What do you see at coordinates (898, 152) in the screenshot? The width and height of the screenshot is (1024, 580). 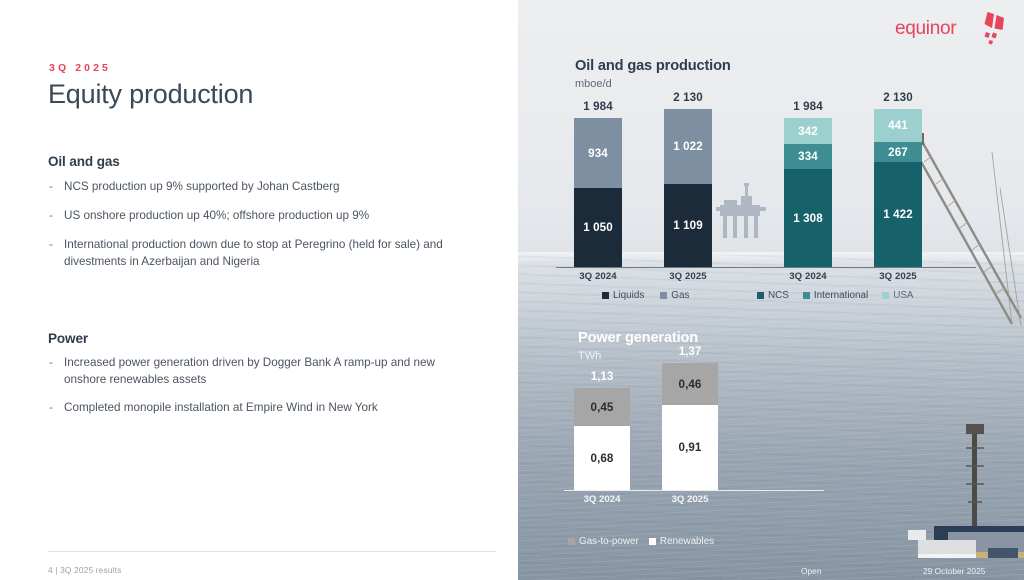 I see `bar-segment-international: 267` at bounding box center [898, 152].